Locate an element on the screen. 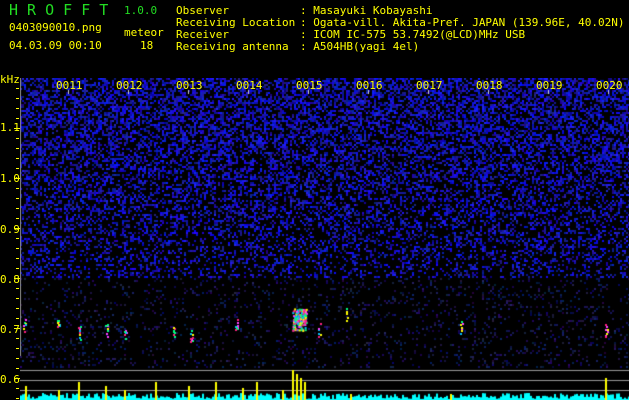 Image resolution: width=629 pixels, height=400 pixels. time-tick-label: 0012 is located at coordinates (129, 85).